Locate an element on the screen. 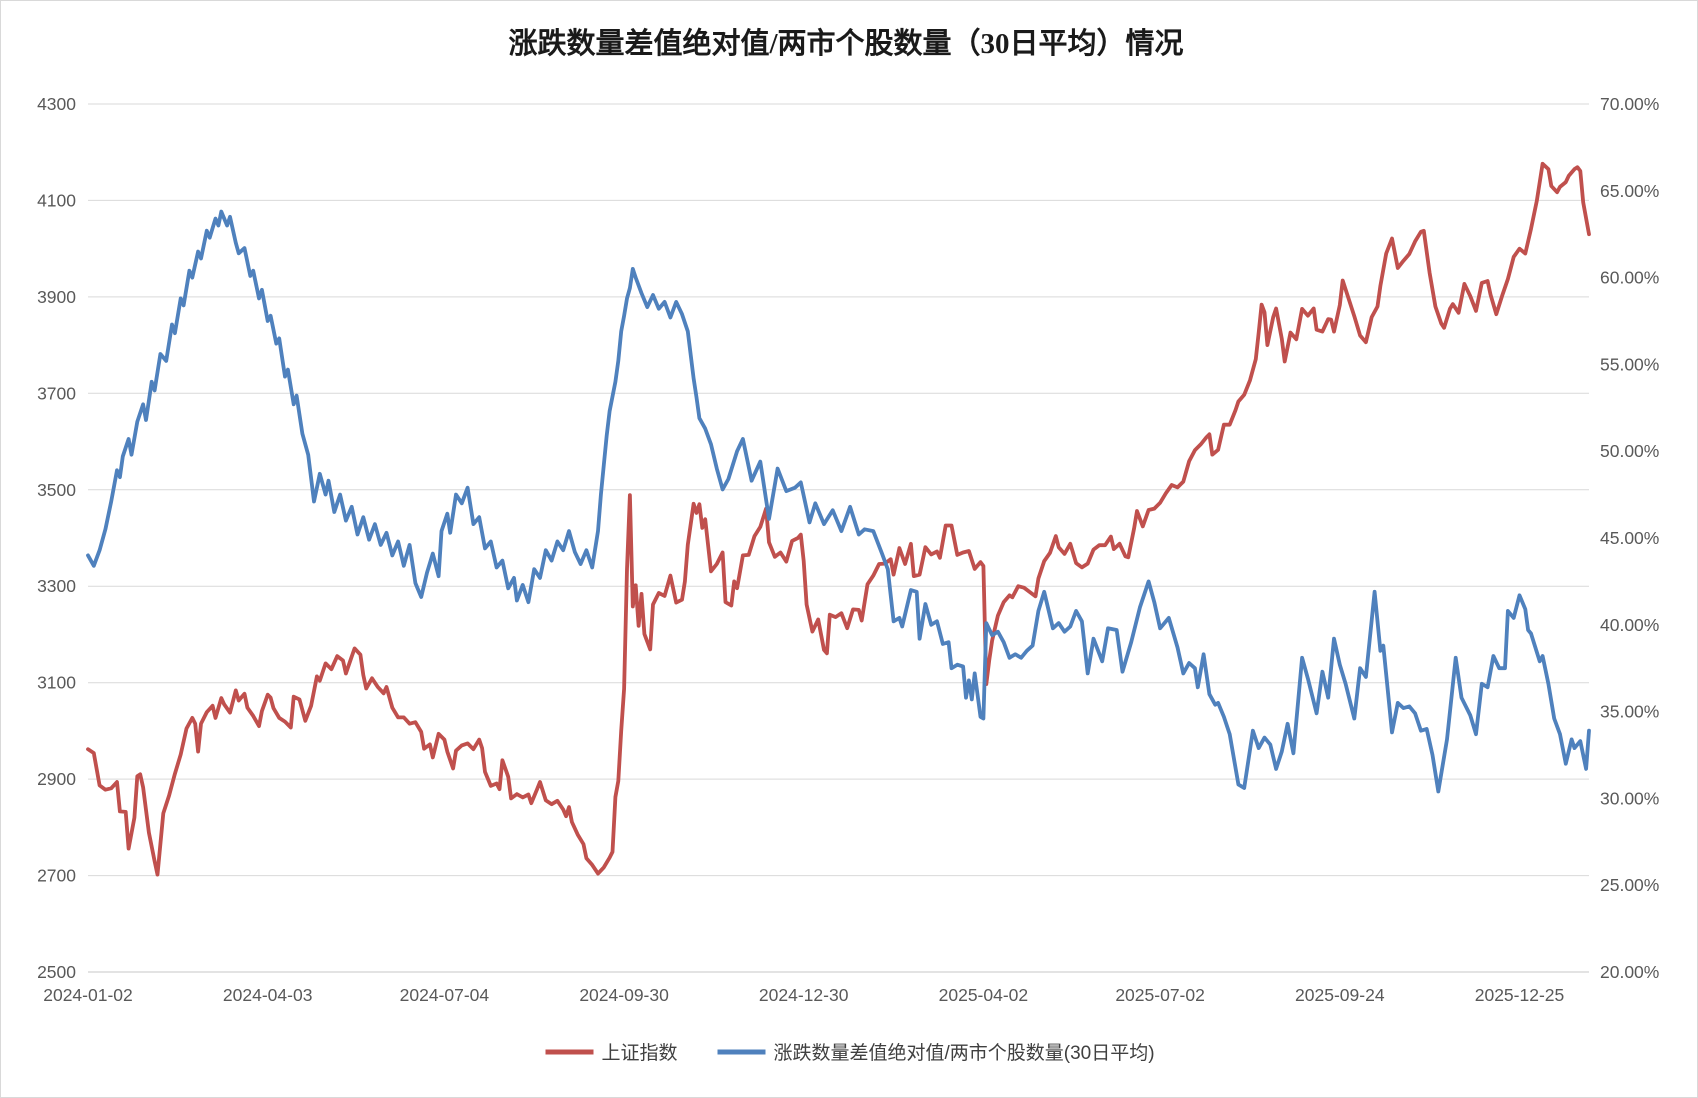 The height and width of the screenshot is (1098, 1698). legend-item-shanghai-index: 上证指数 is located at coordinates (611, 1053).